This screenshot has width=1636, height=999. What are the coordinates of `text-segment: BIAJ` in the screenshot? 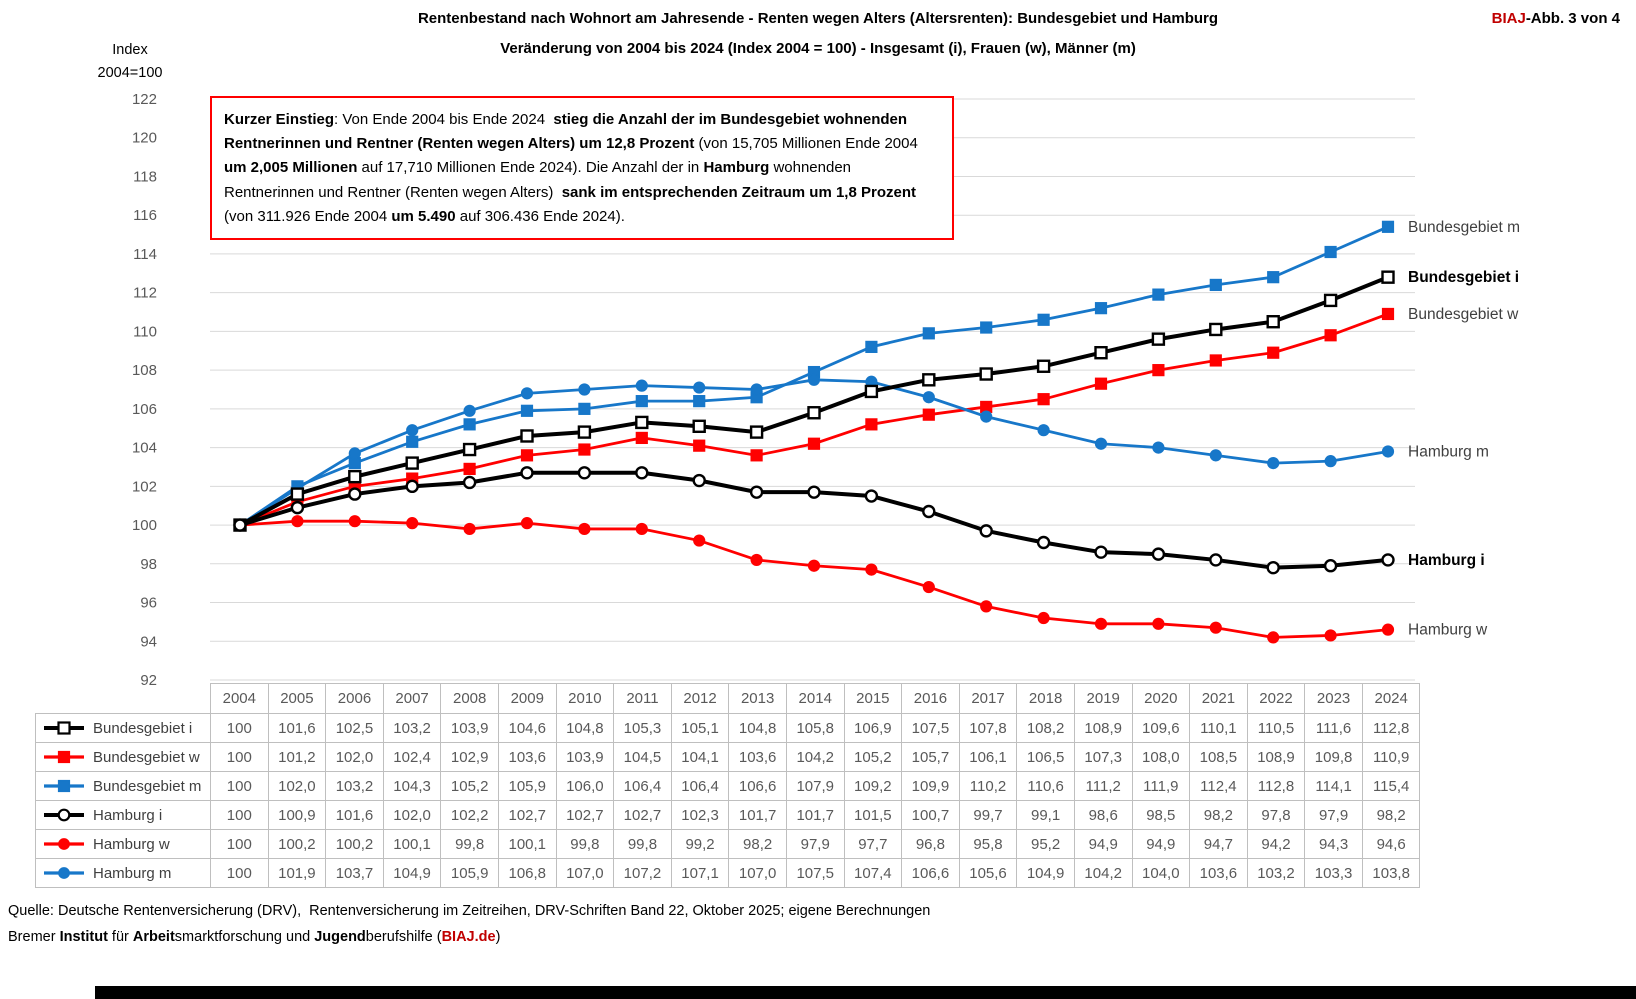 It's located at (1508, 18).